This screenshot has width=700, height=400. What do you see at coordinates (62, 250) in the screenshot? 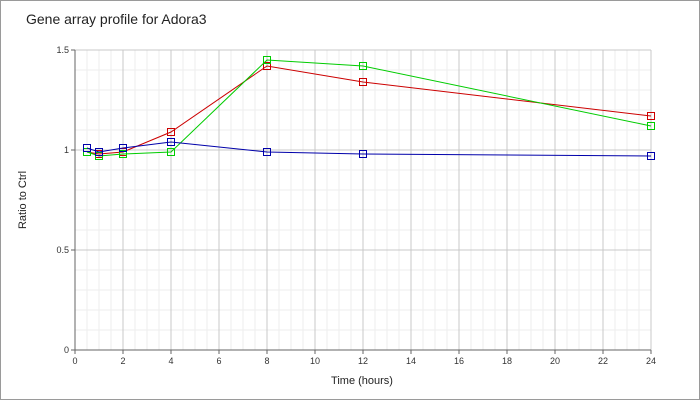
I see `y-tick-label: 0.5` at bounding box center [62, 250].